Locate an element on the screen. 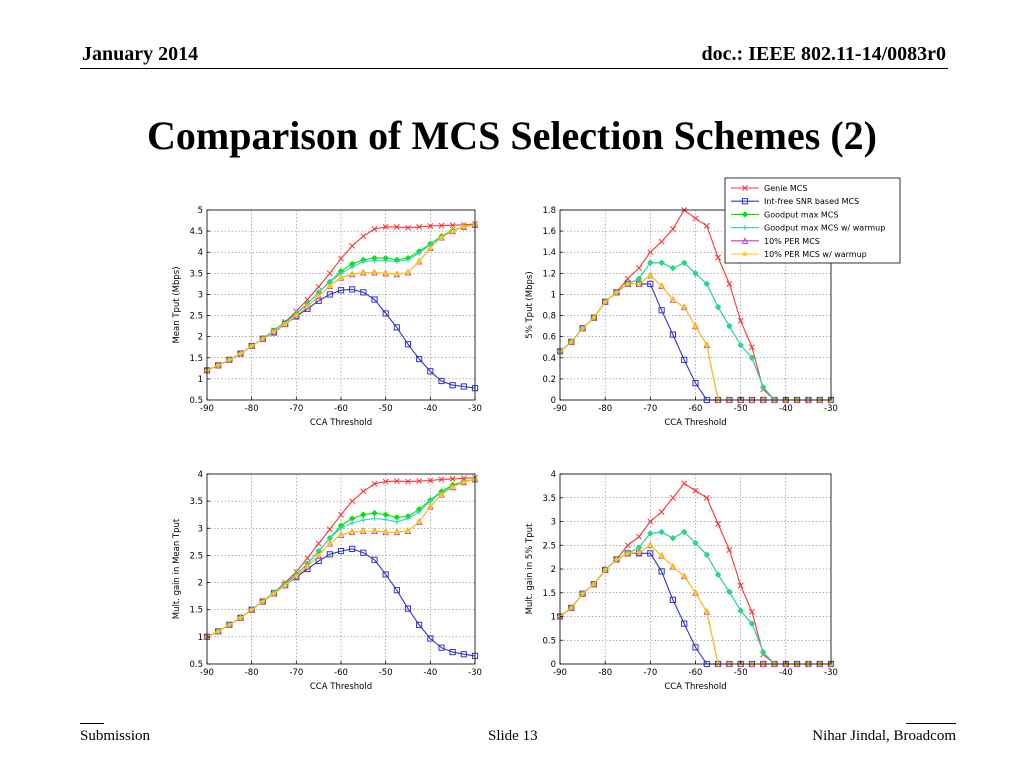  footer-rule-left is located at coordinates (92, 723).